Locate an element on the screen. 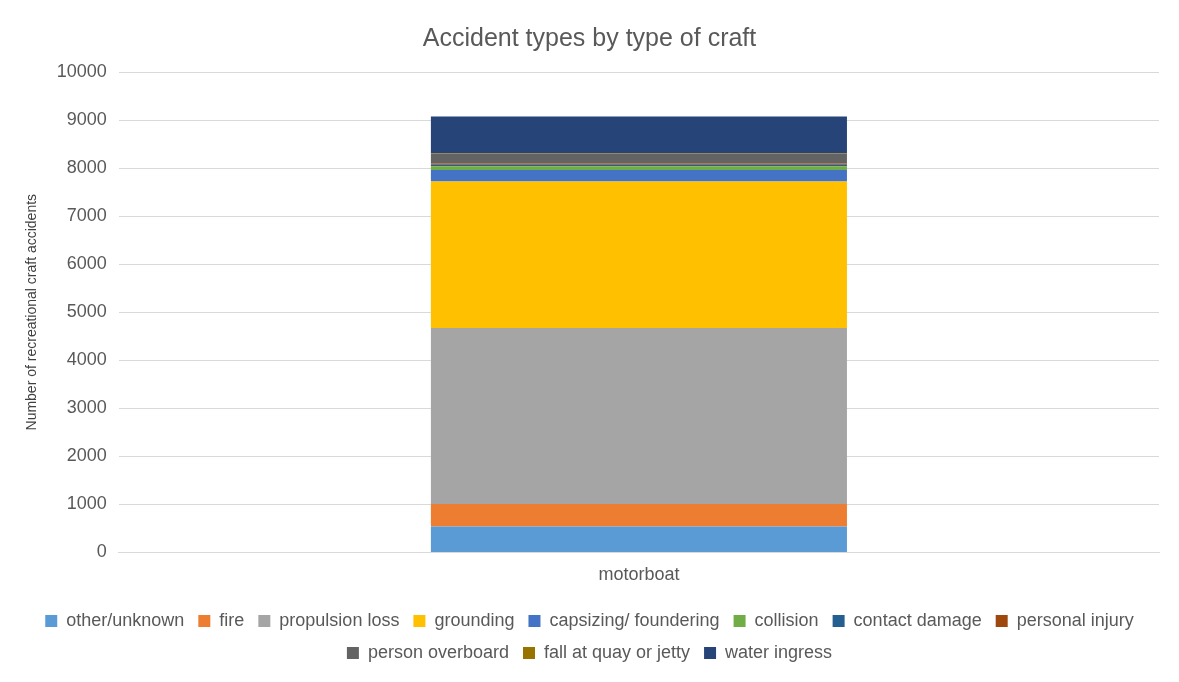 This screenshot has height=682, width=1179. y-tick-label: 10000 is located at coordinates (81, 70).